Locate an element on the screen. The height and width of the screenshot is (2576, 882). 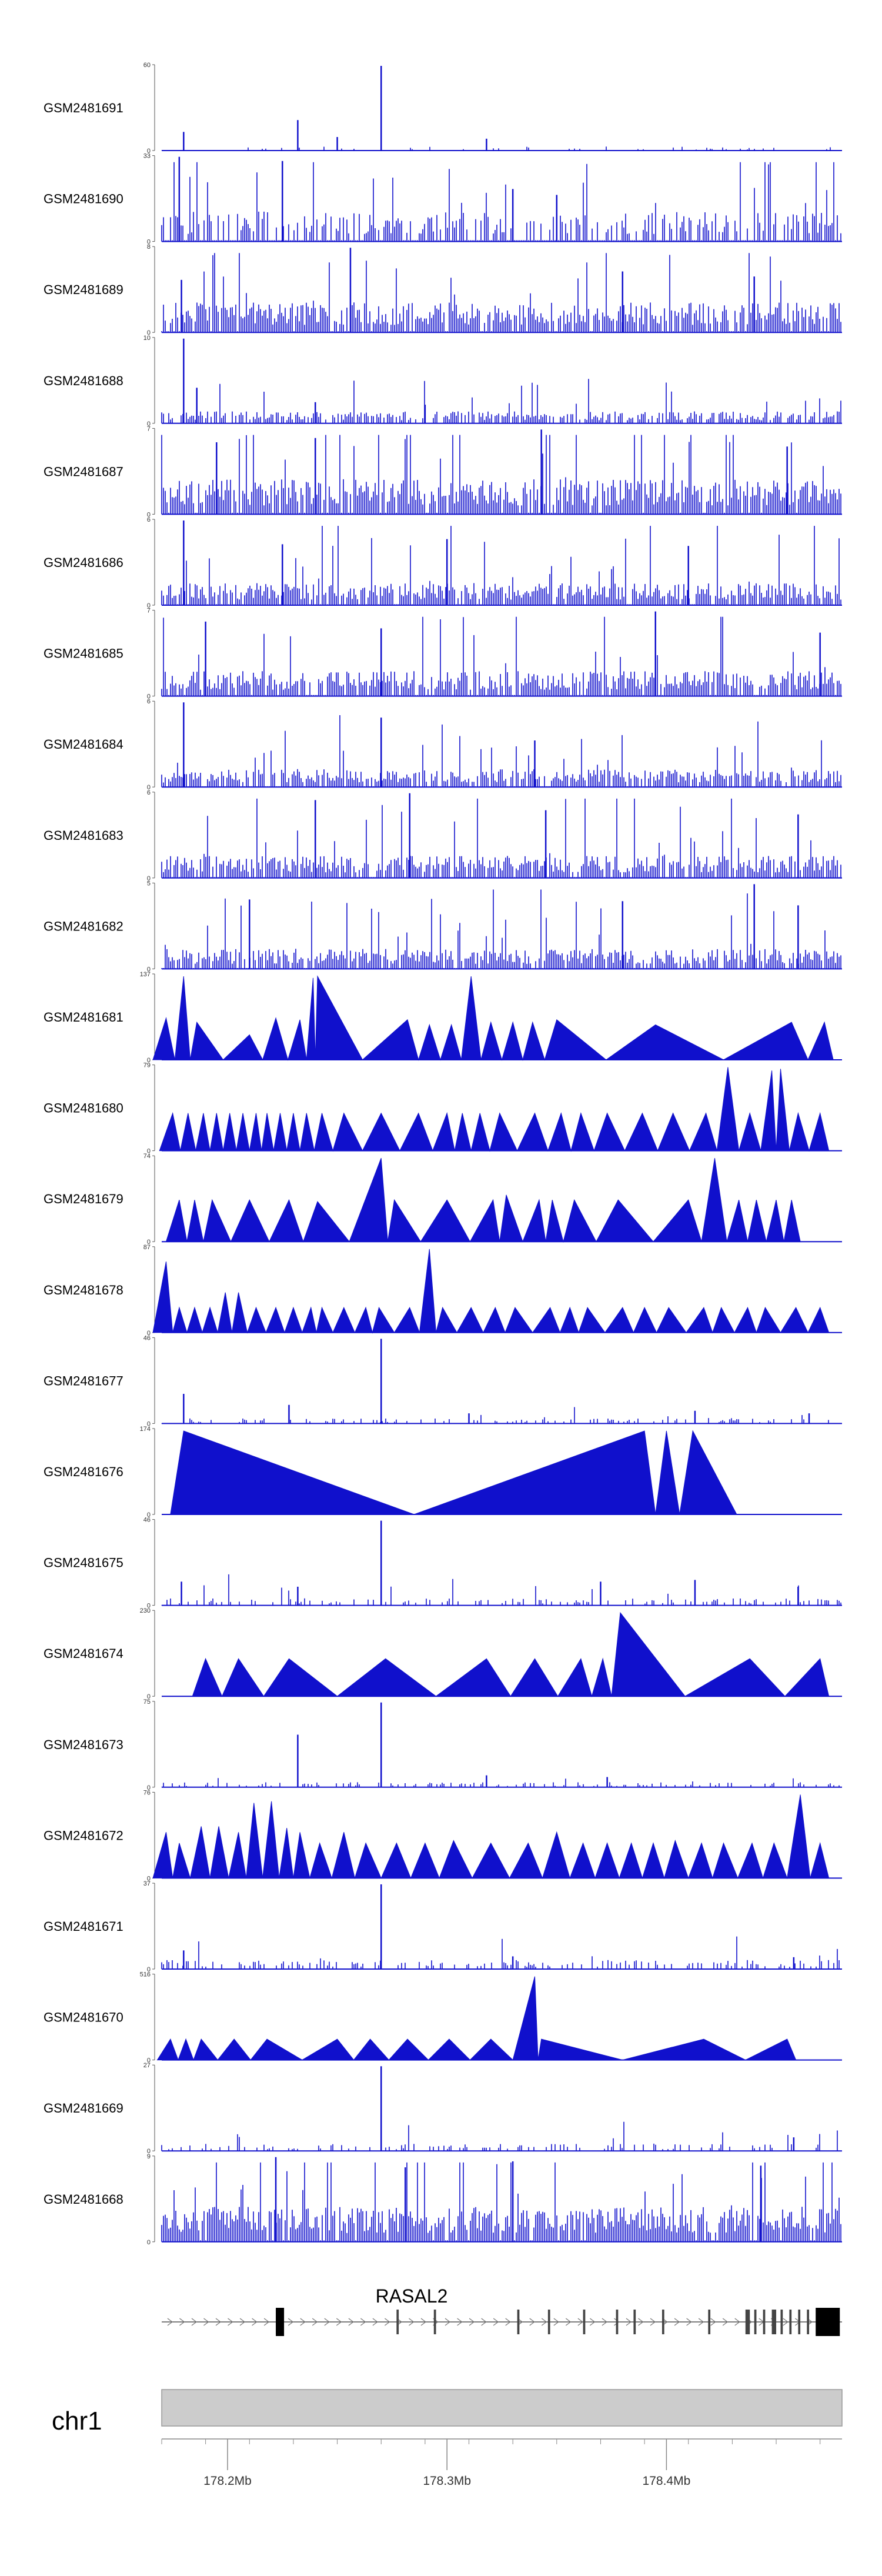
track-label: GSM2481691 is located at coordinates (83, 108).